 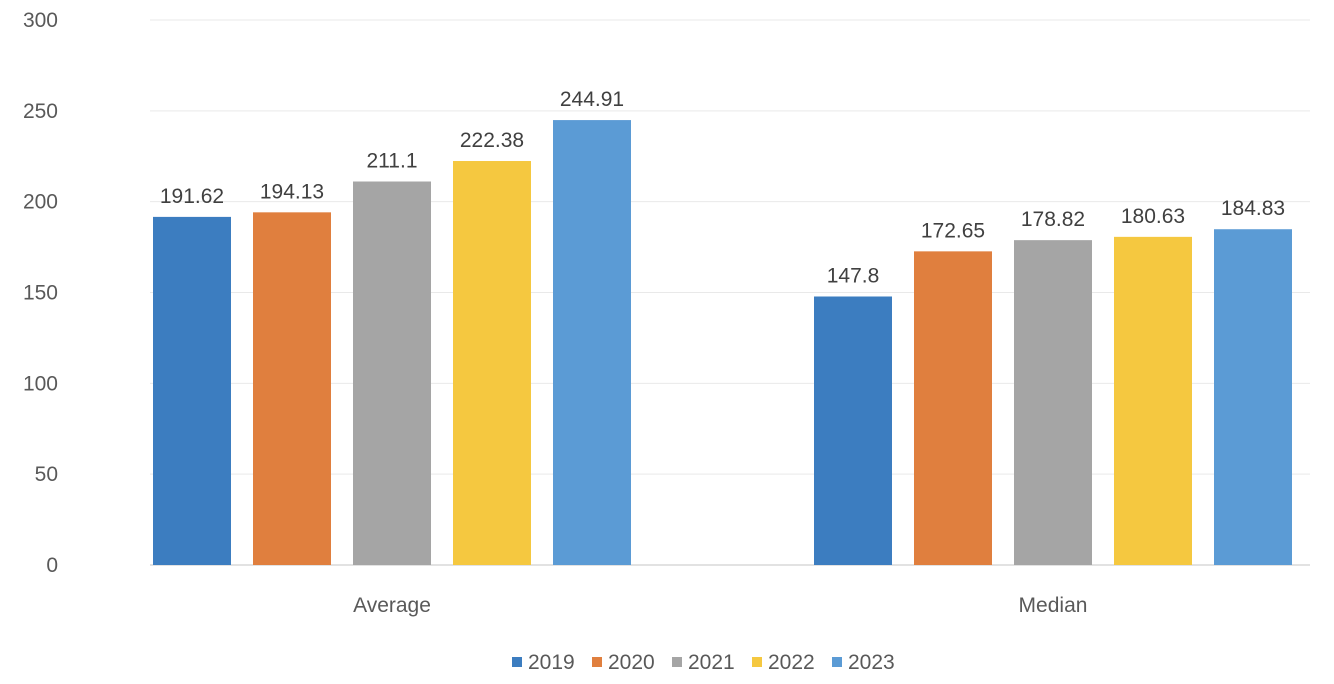 I want to click on legend-swatch-2020, so click(x=597, y=662).